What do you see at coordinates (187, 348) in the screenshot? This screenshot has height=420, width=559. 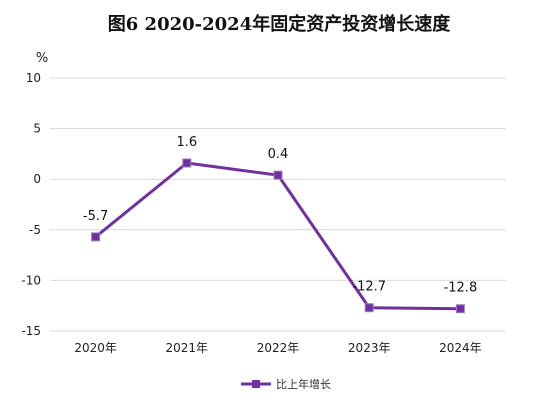 I see `x-tick-label: 2021年` at bounding box center [187, 348].